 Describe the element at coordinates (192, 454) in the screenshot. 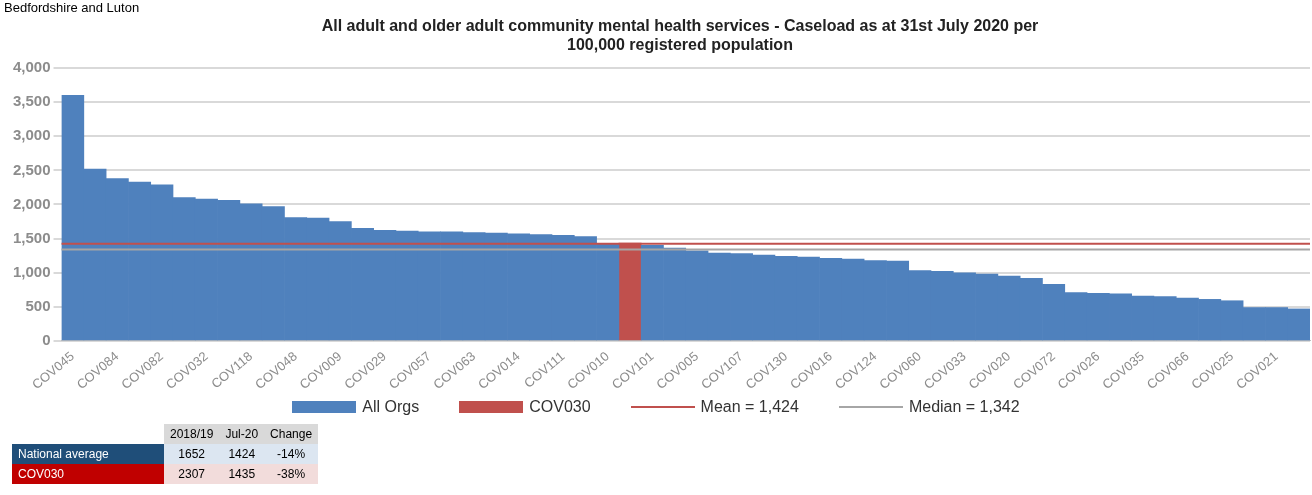

I see `text: 1652` at that location.